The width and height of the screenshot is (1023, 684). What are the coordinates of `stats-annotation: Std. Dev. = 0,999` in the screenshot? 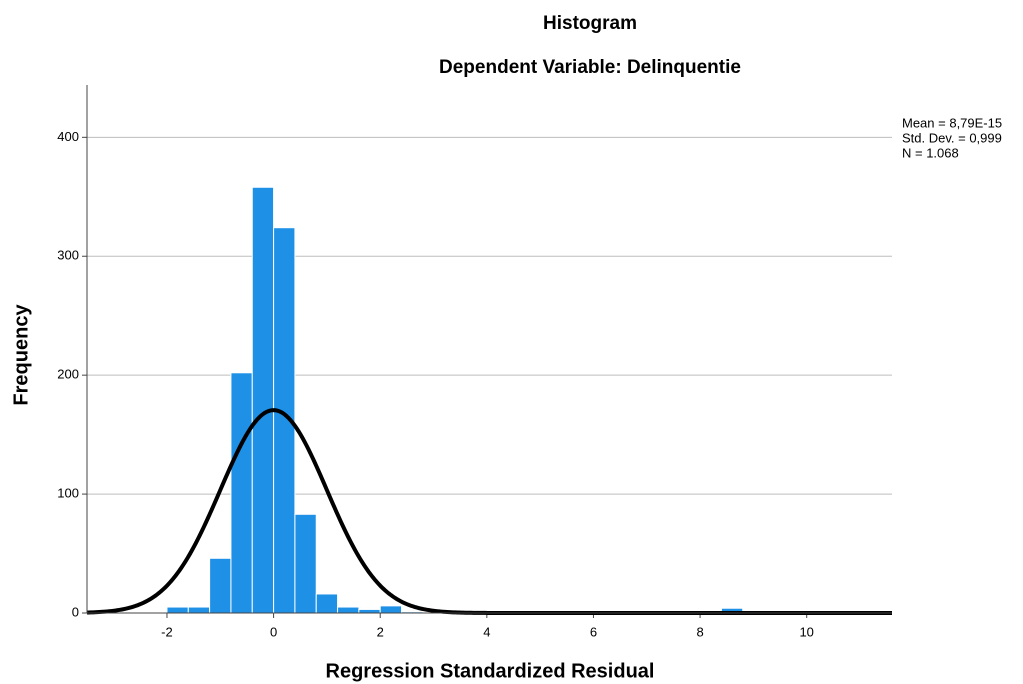 It's located at (952, 137).